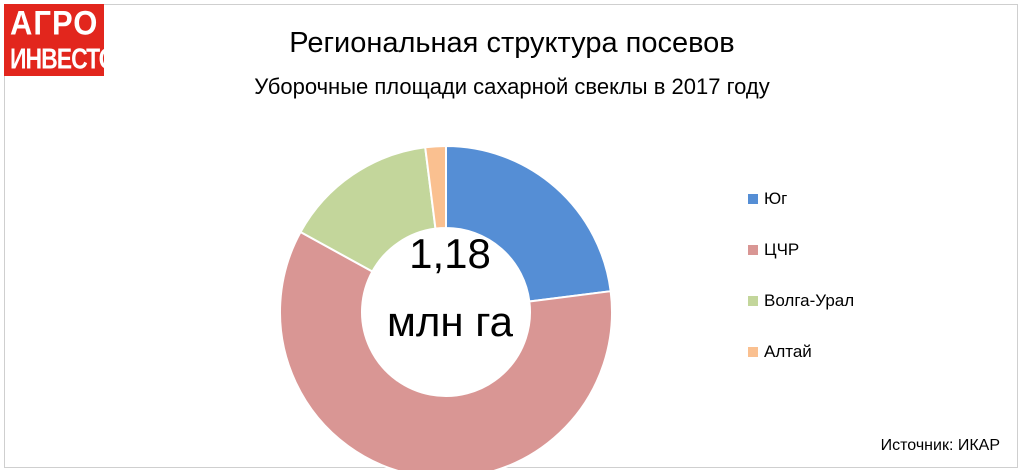 The width and height of the screenshot is (1024, 474). Describe the element at coordinates (450, 253) in the screenshot. I see `center-total-value: 1,18` at that location.